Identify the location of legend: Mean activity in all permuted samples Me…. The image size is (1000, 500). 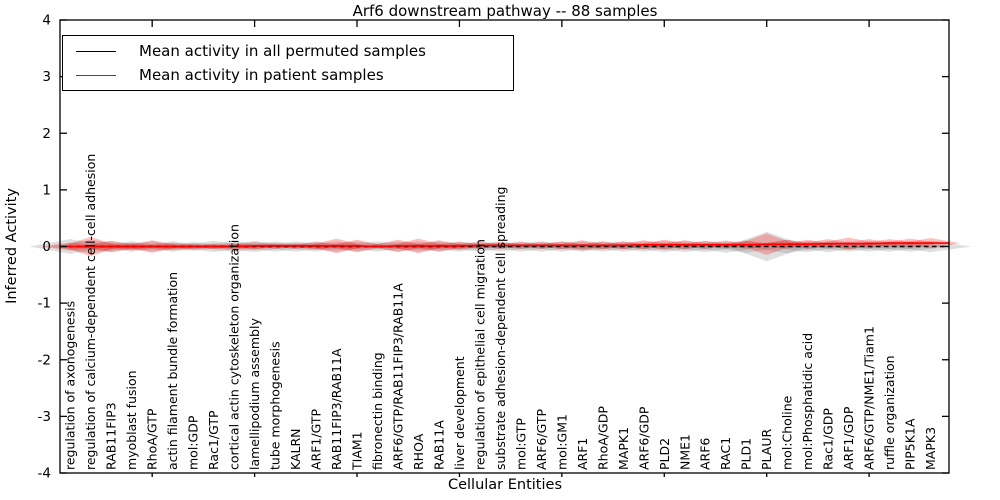
(288, 63).